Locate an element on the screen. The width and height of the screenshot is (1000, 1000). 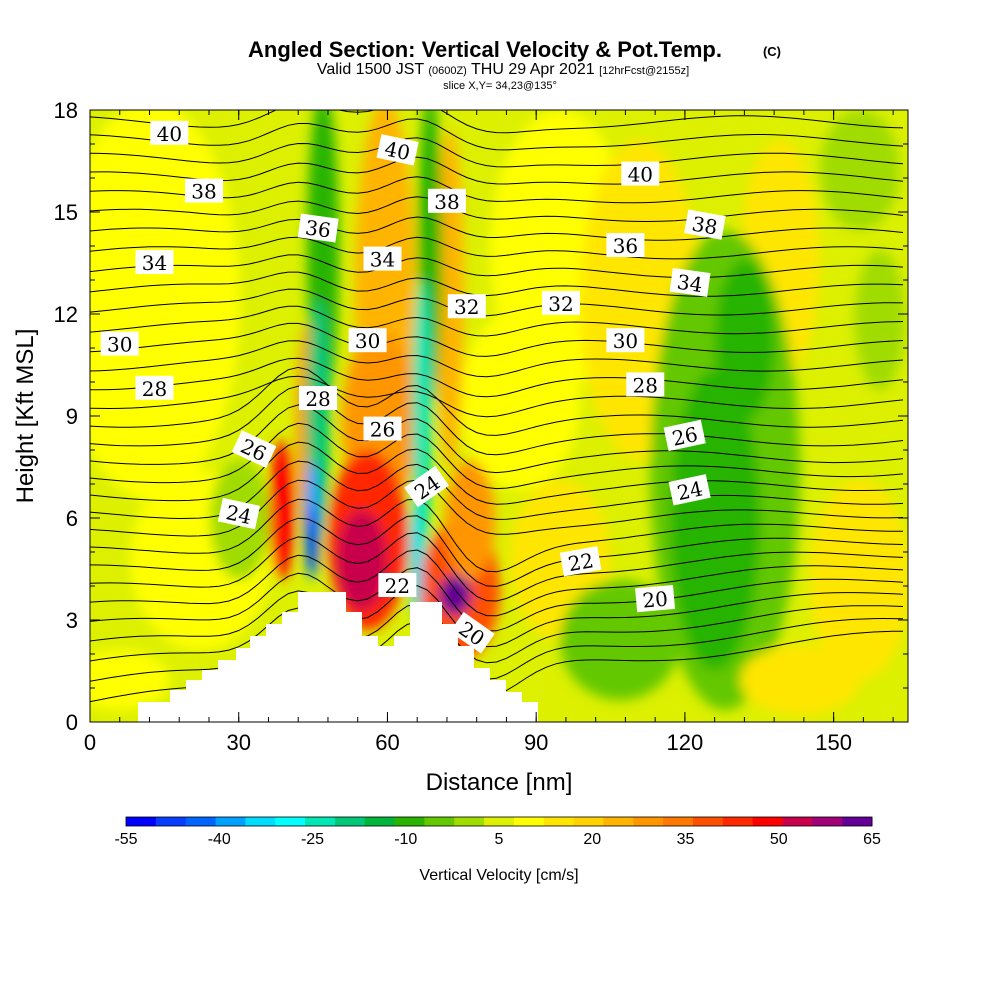
x-axis-label: Distance [nm] is located at coordinates (499, 782).